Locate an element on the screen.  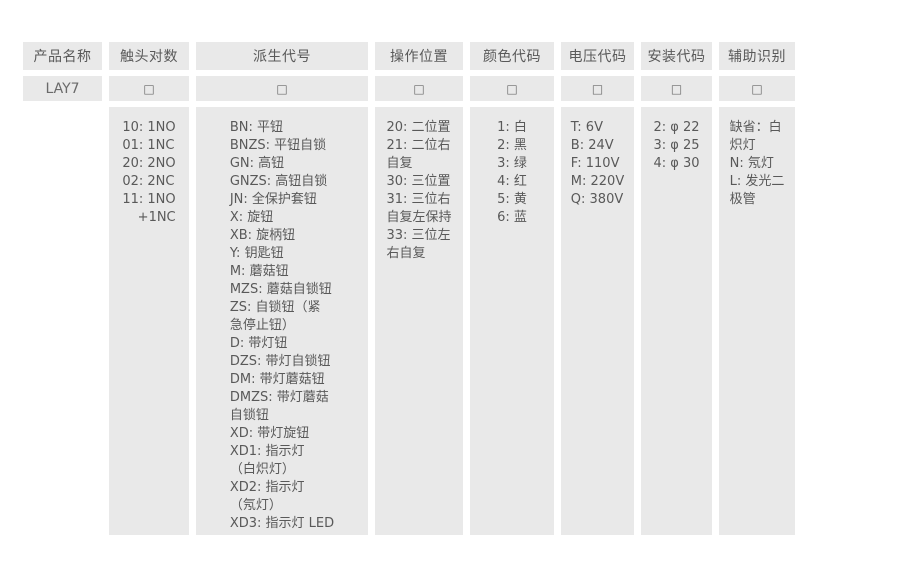
value-line: GNZS: 高钮自锁 is located at coordinates (278, 181).